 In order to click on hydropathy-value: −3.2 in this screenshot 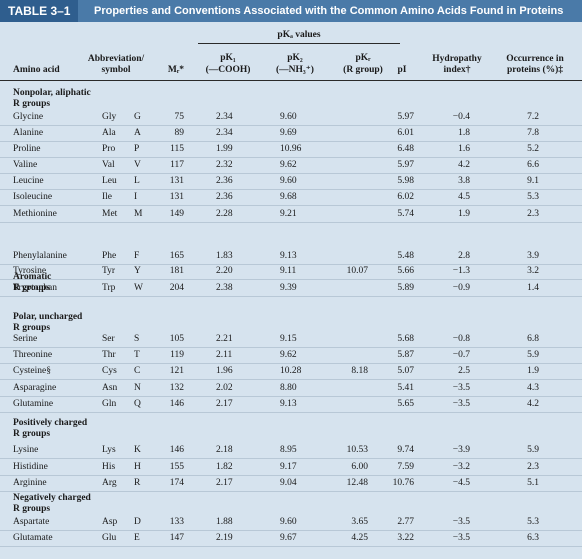, I will do `click(461, 467)`.